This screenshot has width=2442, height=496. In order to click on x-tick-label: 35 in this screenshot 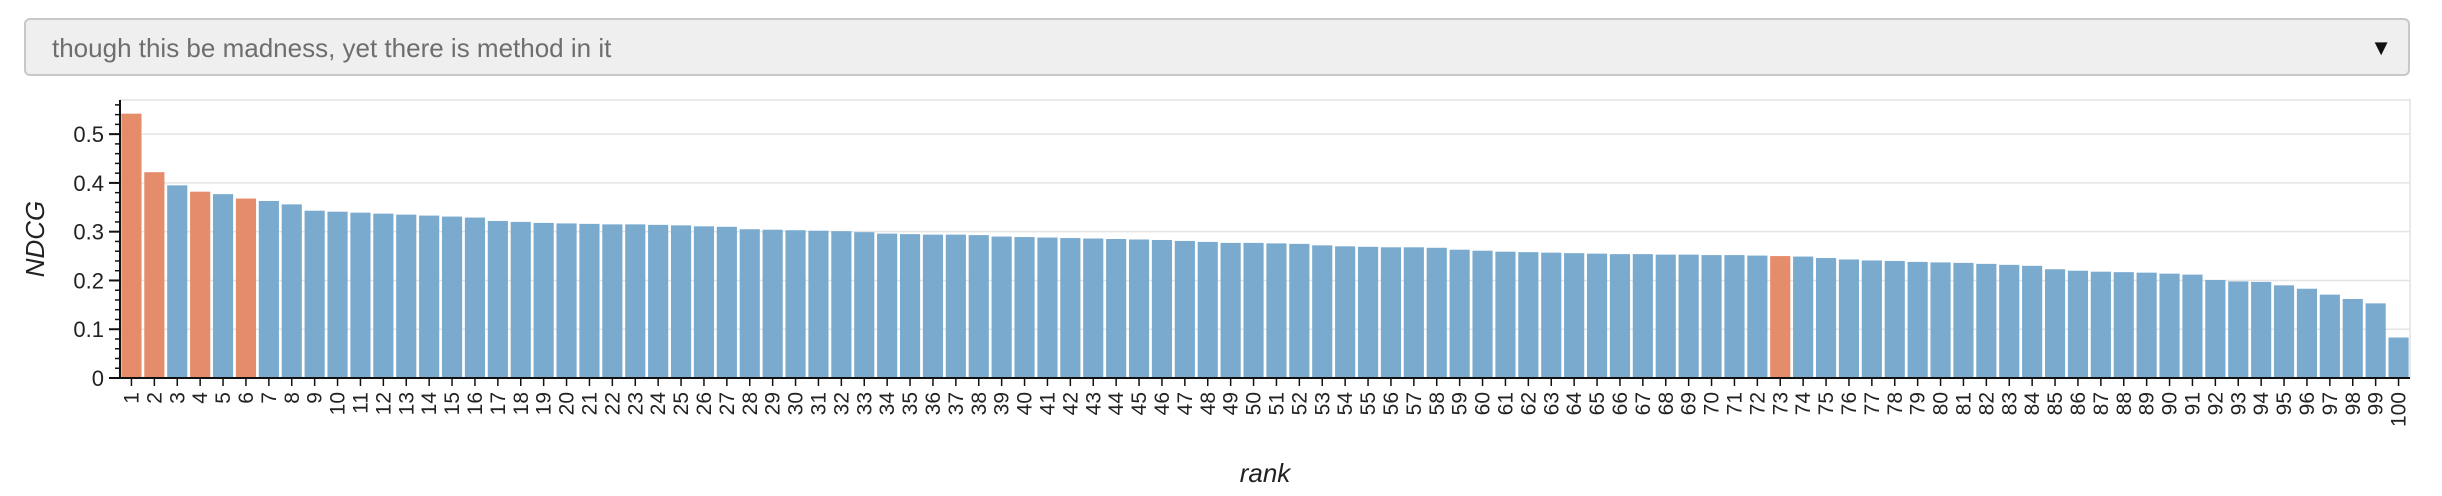, I will do `click(910, 403)`.